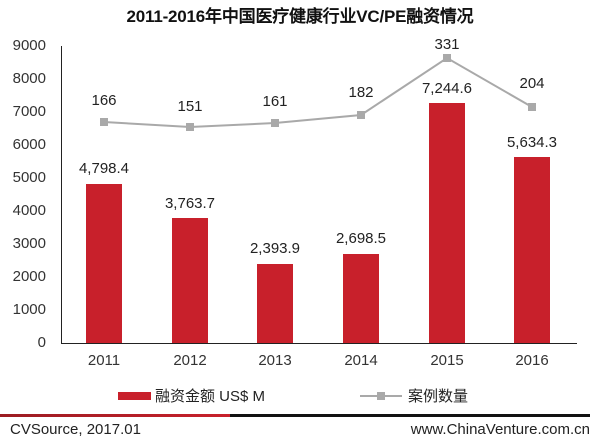  Describe the element at coordinates (319, 343) in the screenshot. I see `x-axis-line` at that location.